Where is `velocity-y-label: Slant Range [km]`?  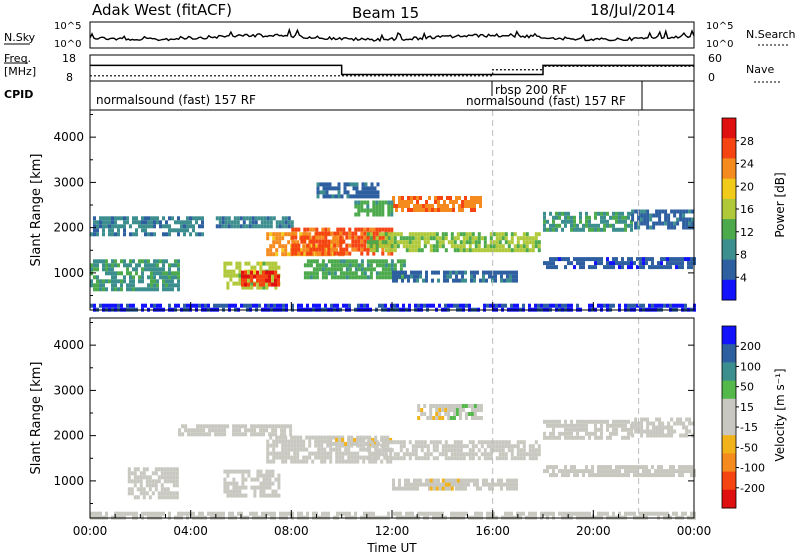 velocity-y-label: Slant Range [km] is located at coordinates (36, 418).